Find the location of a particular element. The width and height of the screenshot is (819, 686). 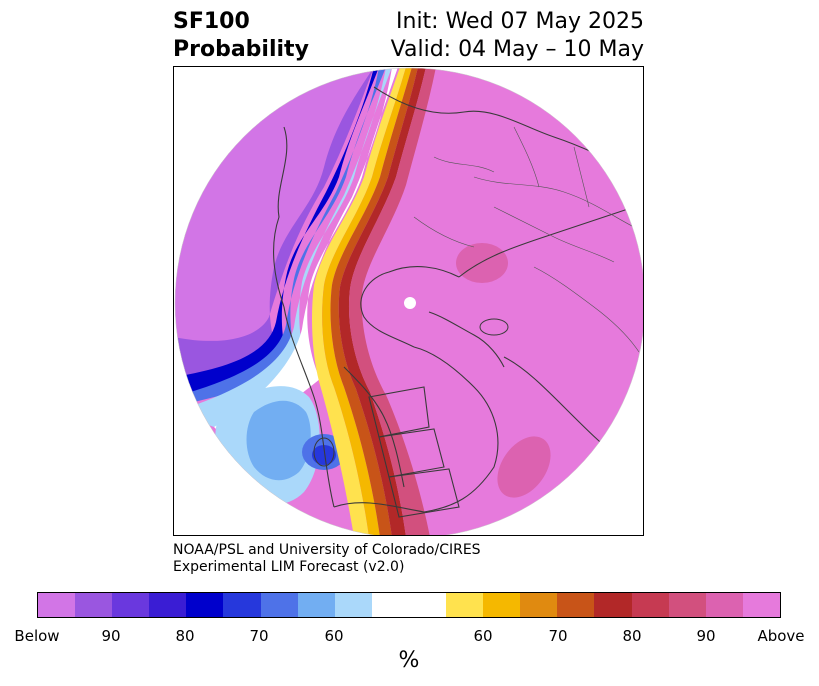

above-60-band is located at coordinates (359, 301).